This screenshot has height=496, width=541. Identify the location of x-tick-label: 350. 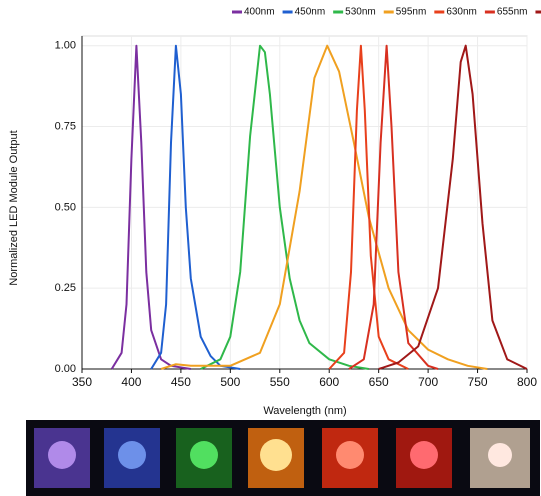
(82, 382).